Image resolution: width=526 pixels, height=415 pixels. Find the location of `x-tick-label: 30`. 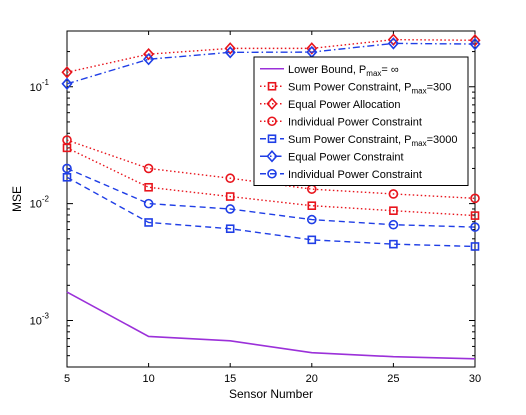

x-tick-label: 30 is located at coordinates (475, 379).